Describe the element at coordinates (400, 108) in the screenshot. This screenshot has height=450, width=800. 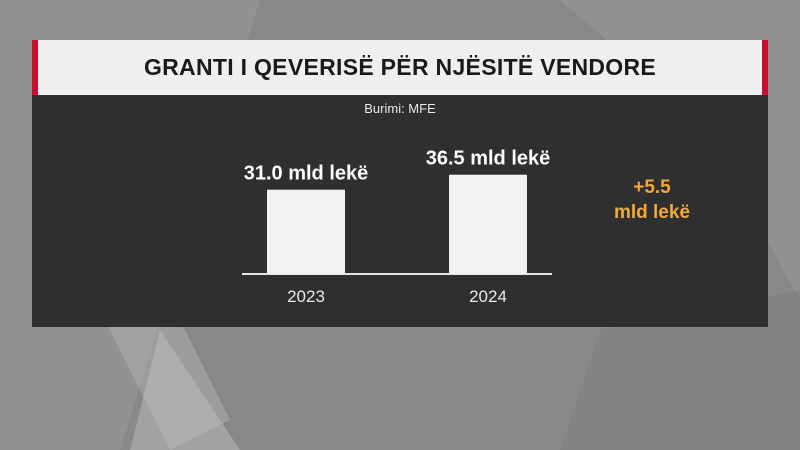
I see `source-label: Burimi: MFE` at that location.